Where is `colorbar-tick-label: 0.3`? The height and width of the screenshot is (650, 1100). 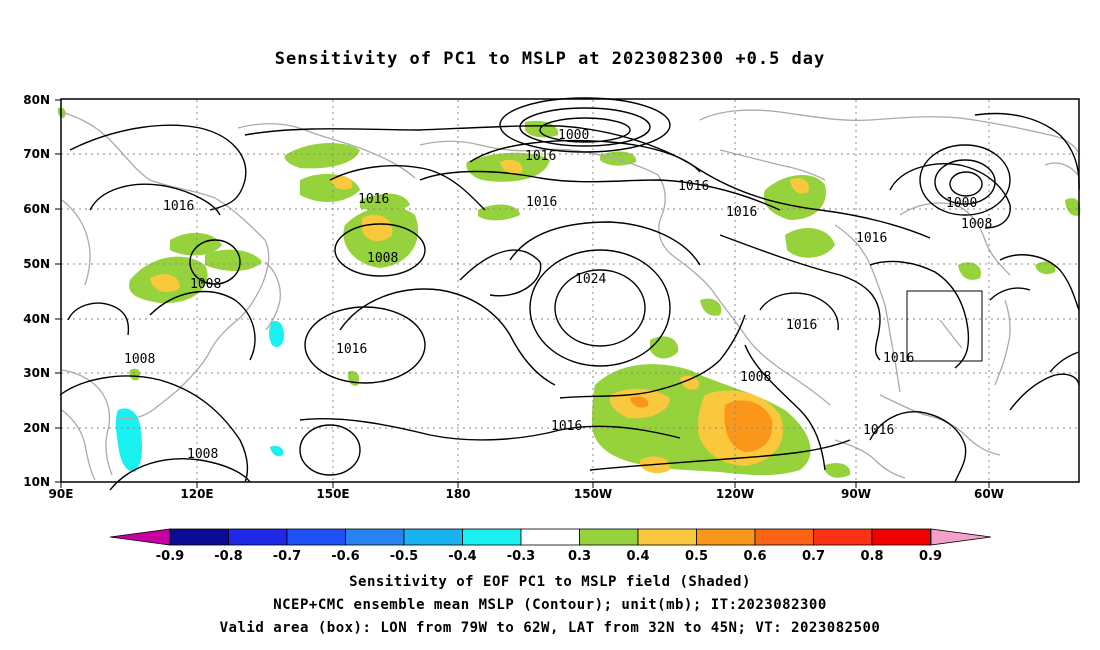
colorbar-tick-label: 0.3 is located at coordinates (579, 556).